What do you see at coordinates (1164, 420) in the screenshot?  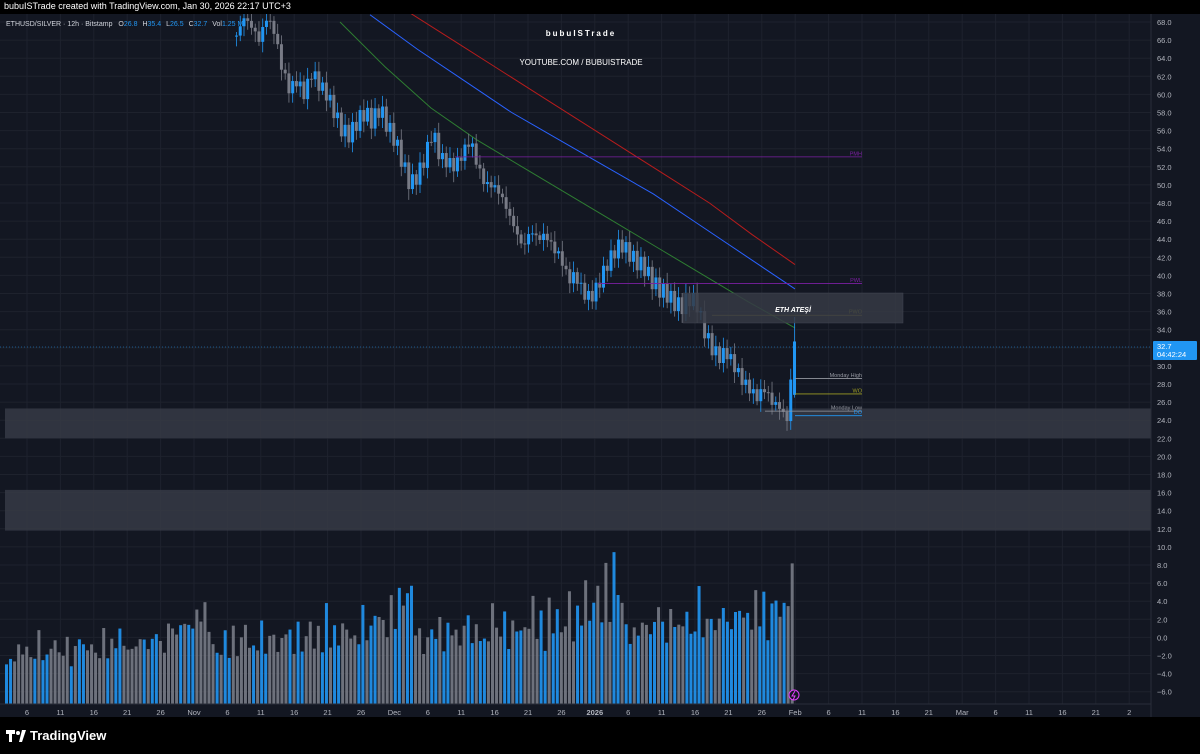 I see `price-tick-label: 24.0` at bounding box center [1164, 420].